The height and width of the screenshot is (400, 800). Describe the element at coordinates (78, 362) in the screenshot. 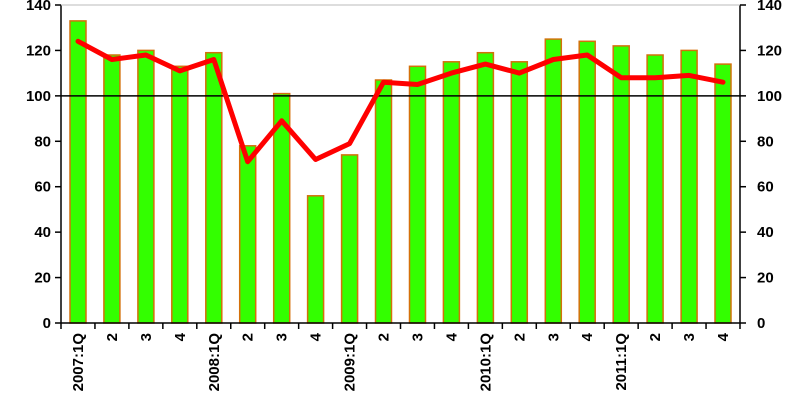

I see `x-category-label: 2007:1Q` at that location.